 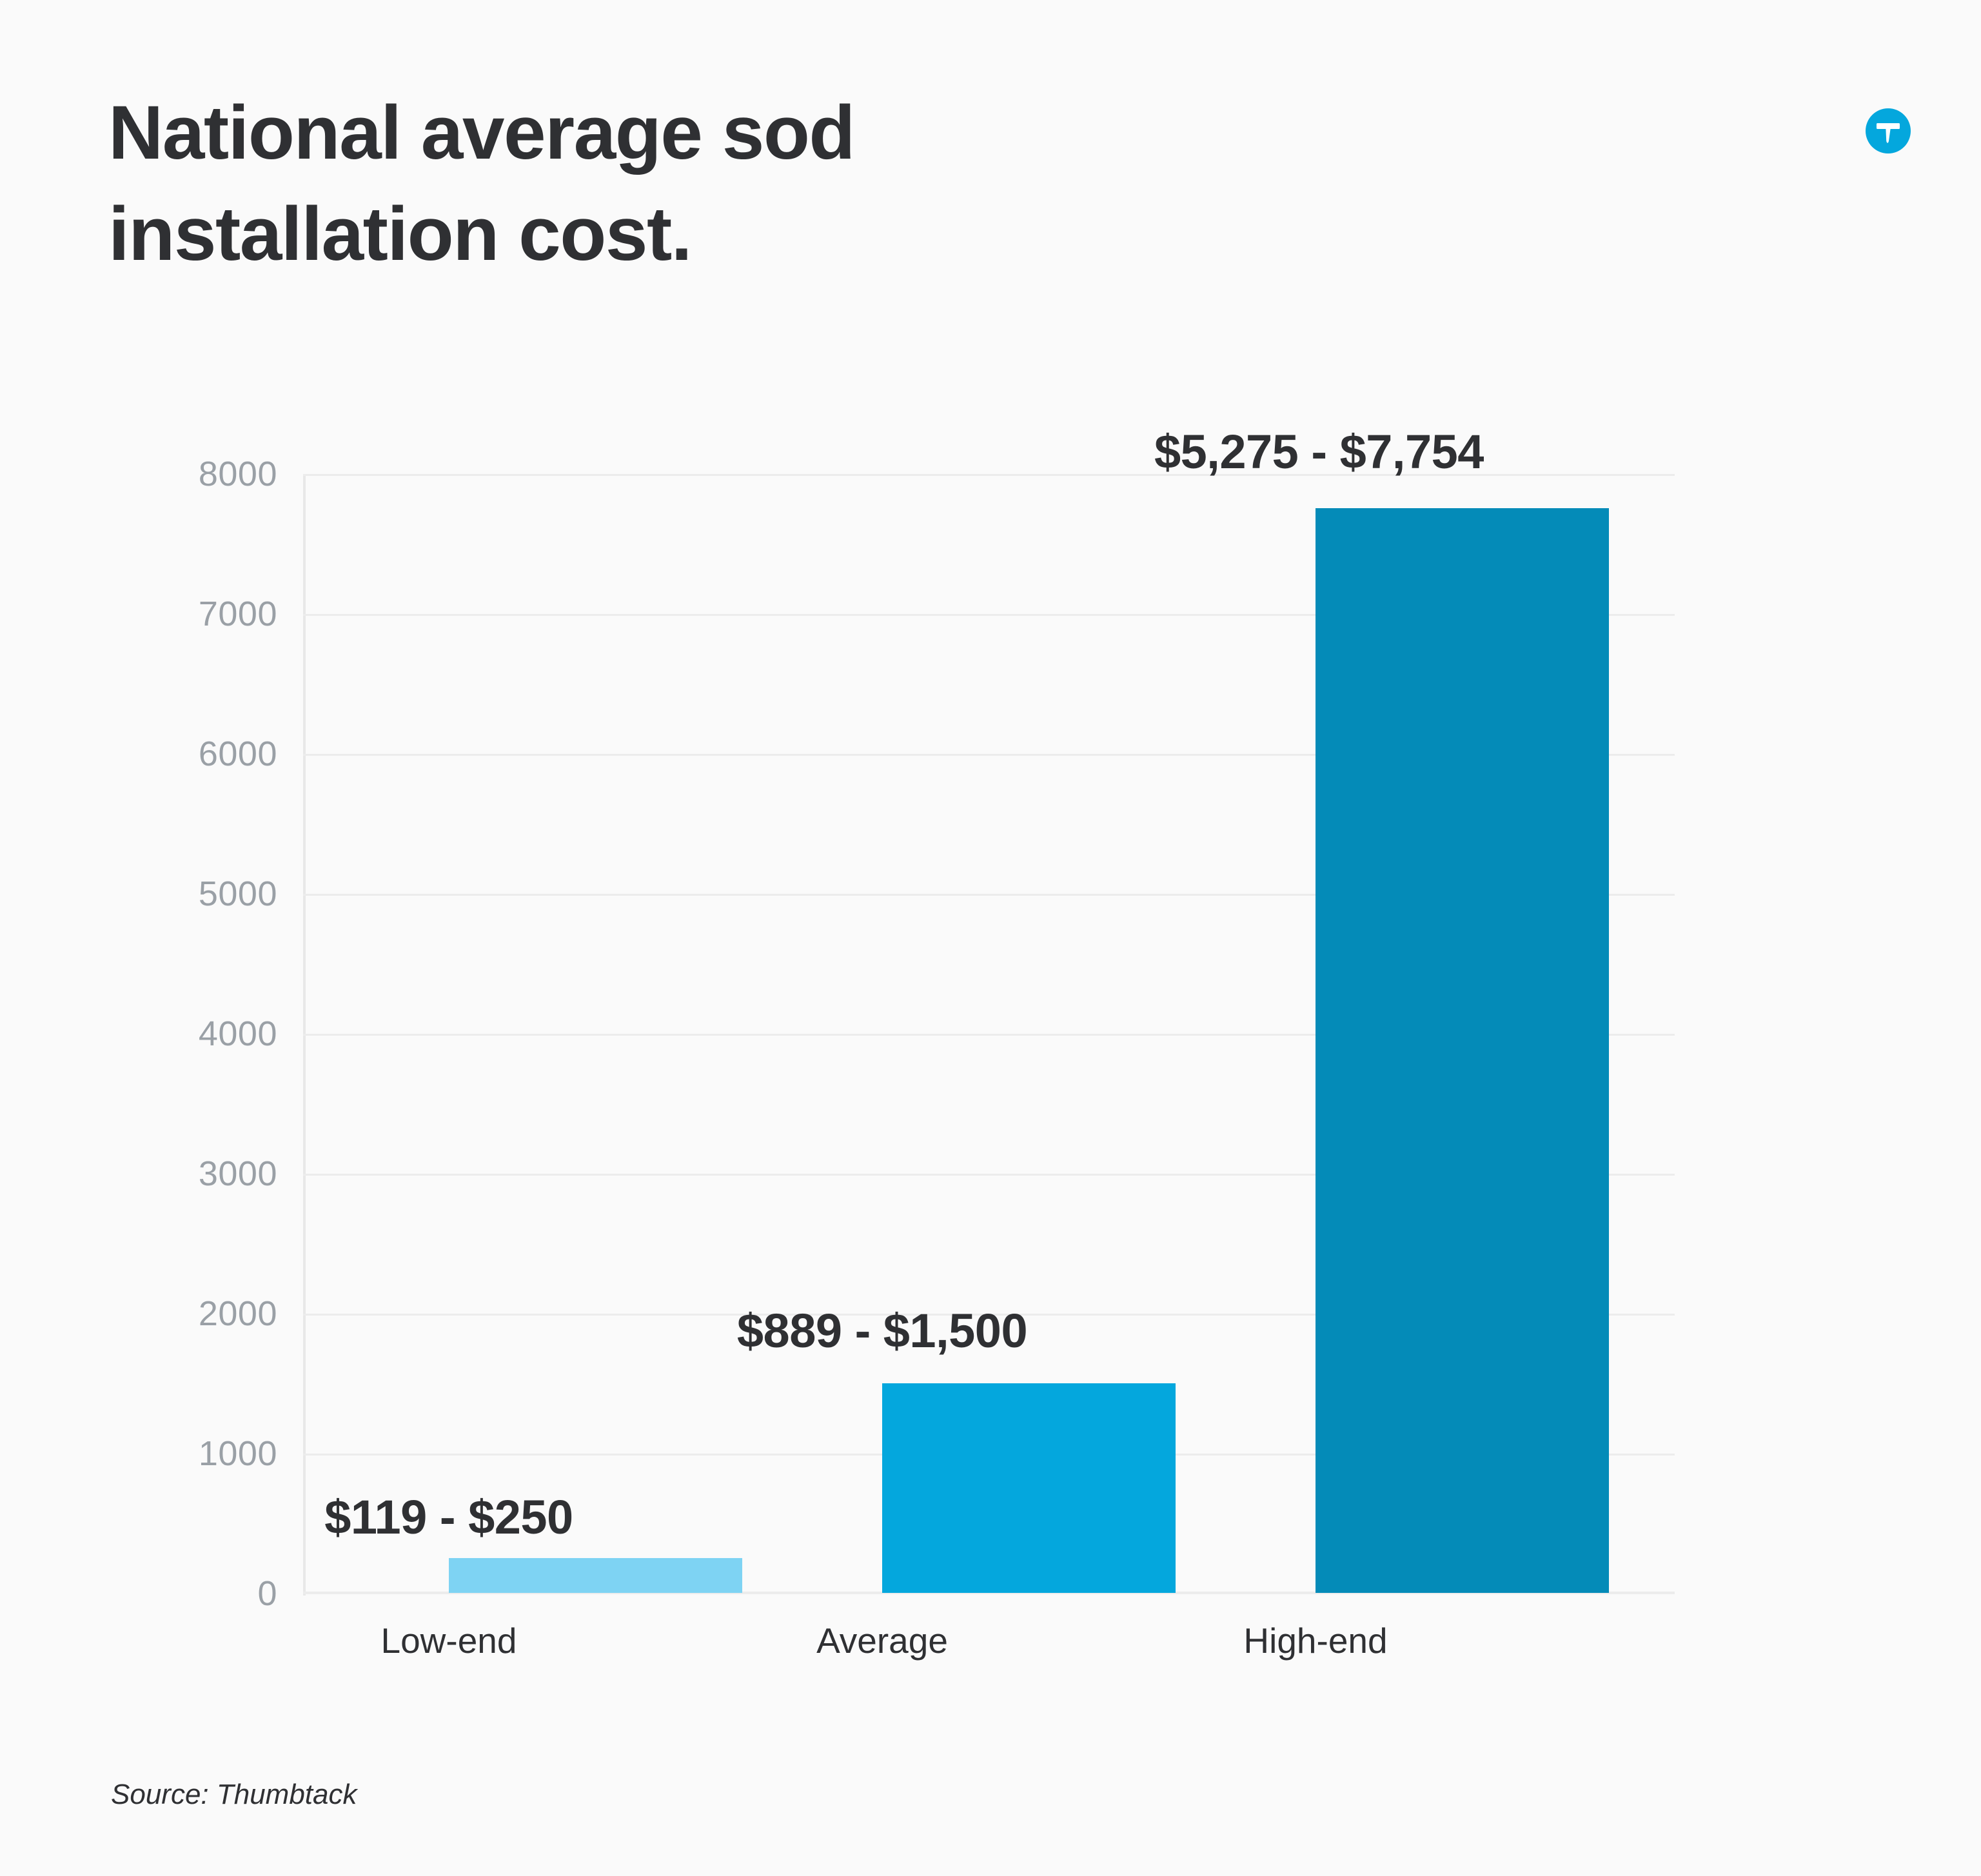 What do you see at coordinates (448, 1641) in the screenshot?
I see `category-label-low-end: Low-end` at bounding box center [448, 1641].